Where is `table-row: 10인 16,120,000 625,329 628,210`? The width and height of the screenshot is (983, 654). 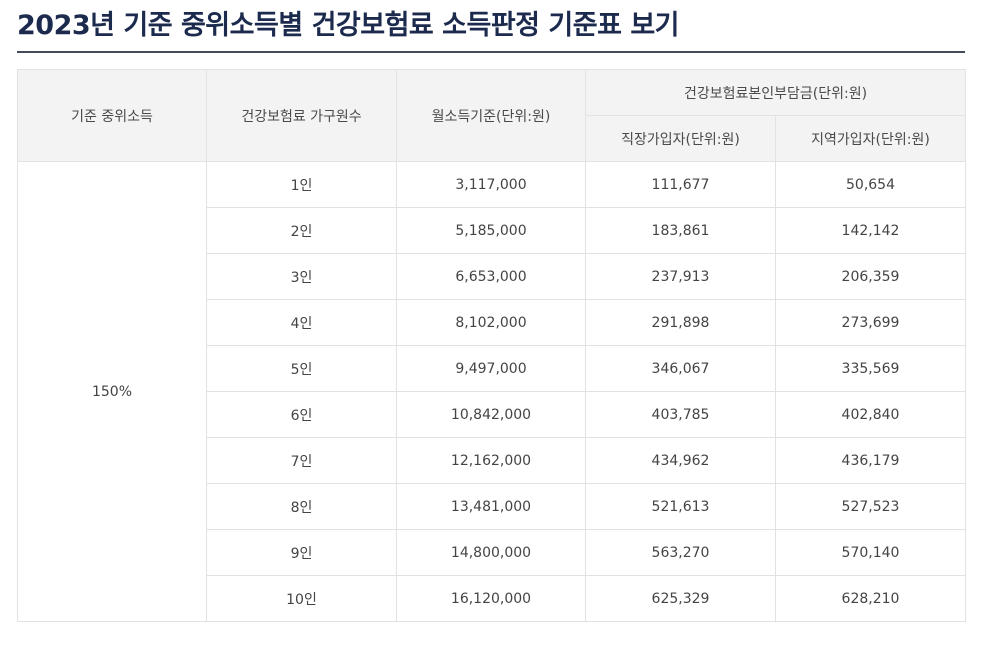
table-row: 10인 16,120,000 625,329 628,210 is located at coordinates (492, 598).